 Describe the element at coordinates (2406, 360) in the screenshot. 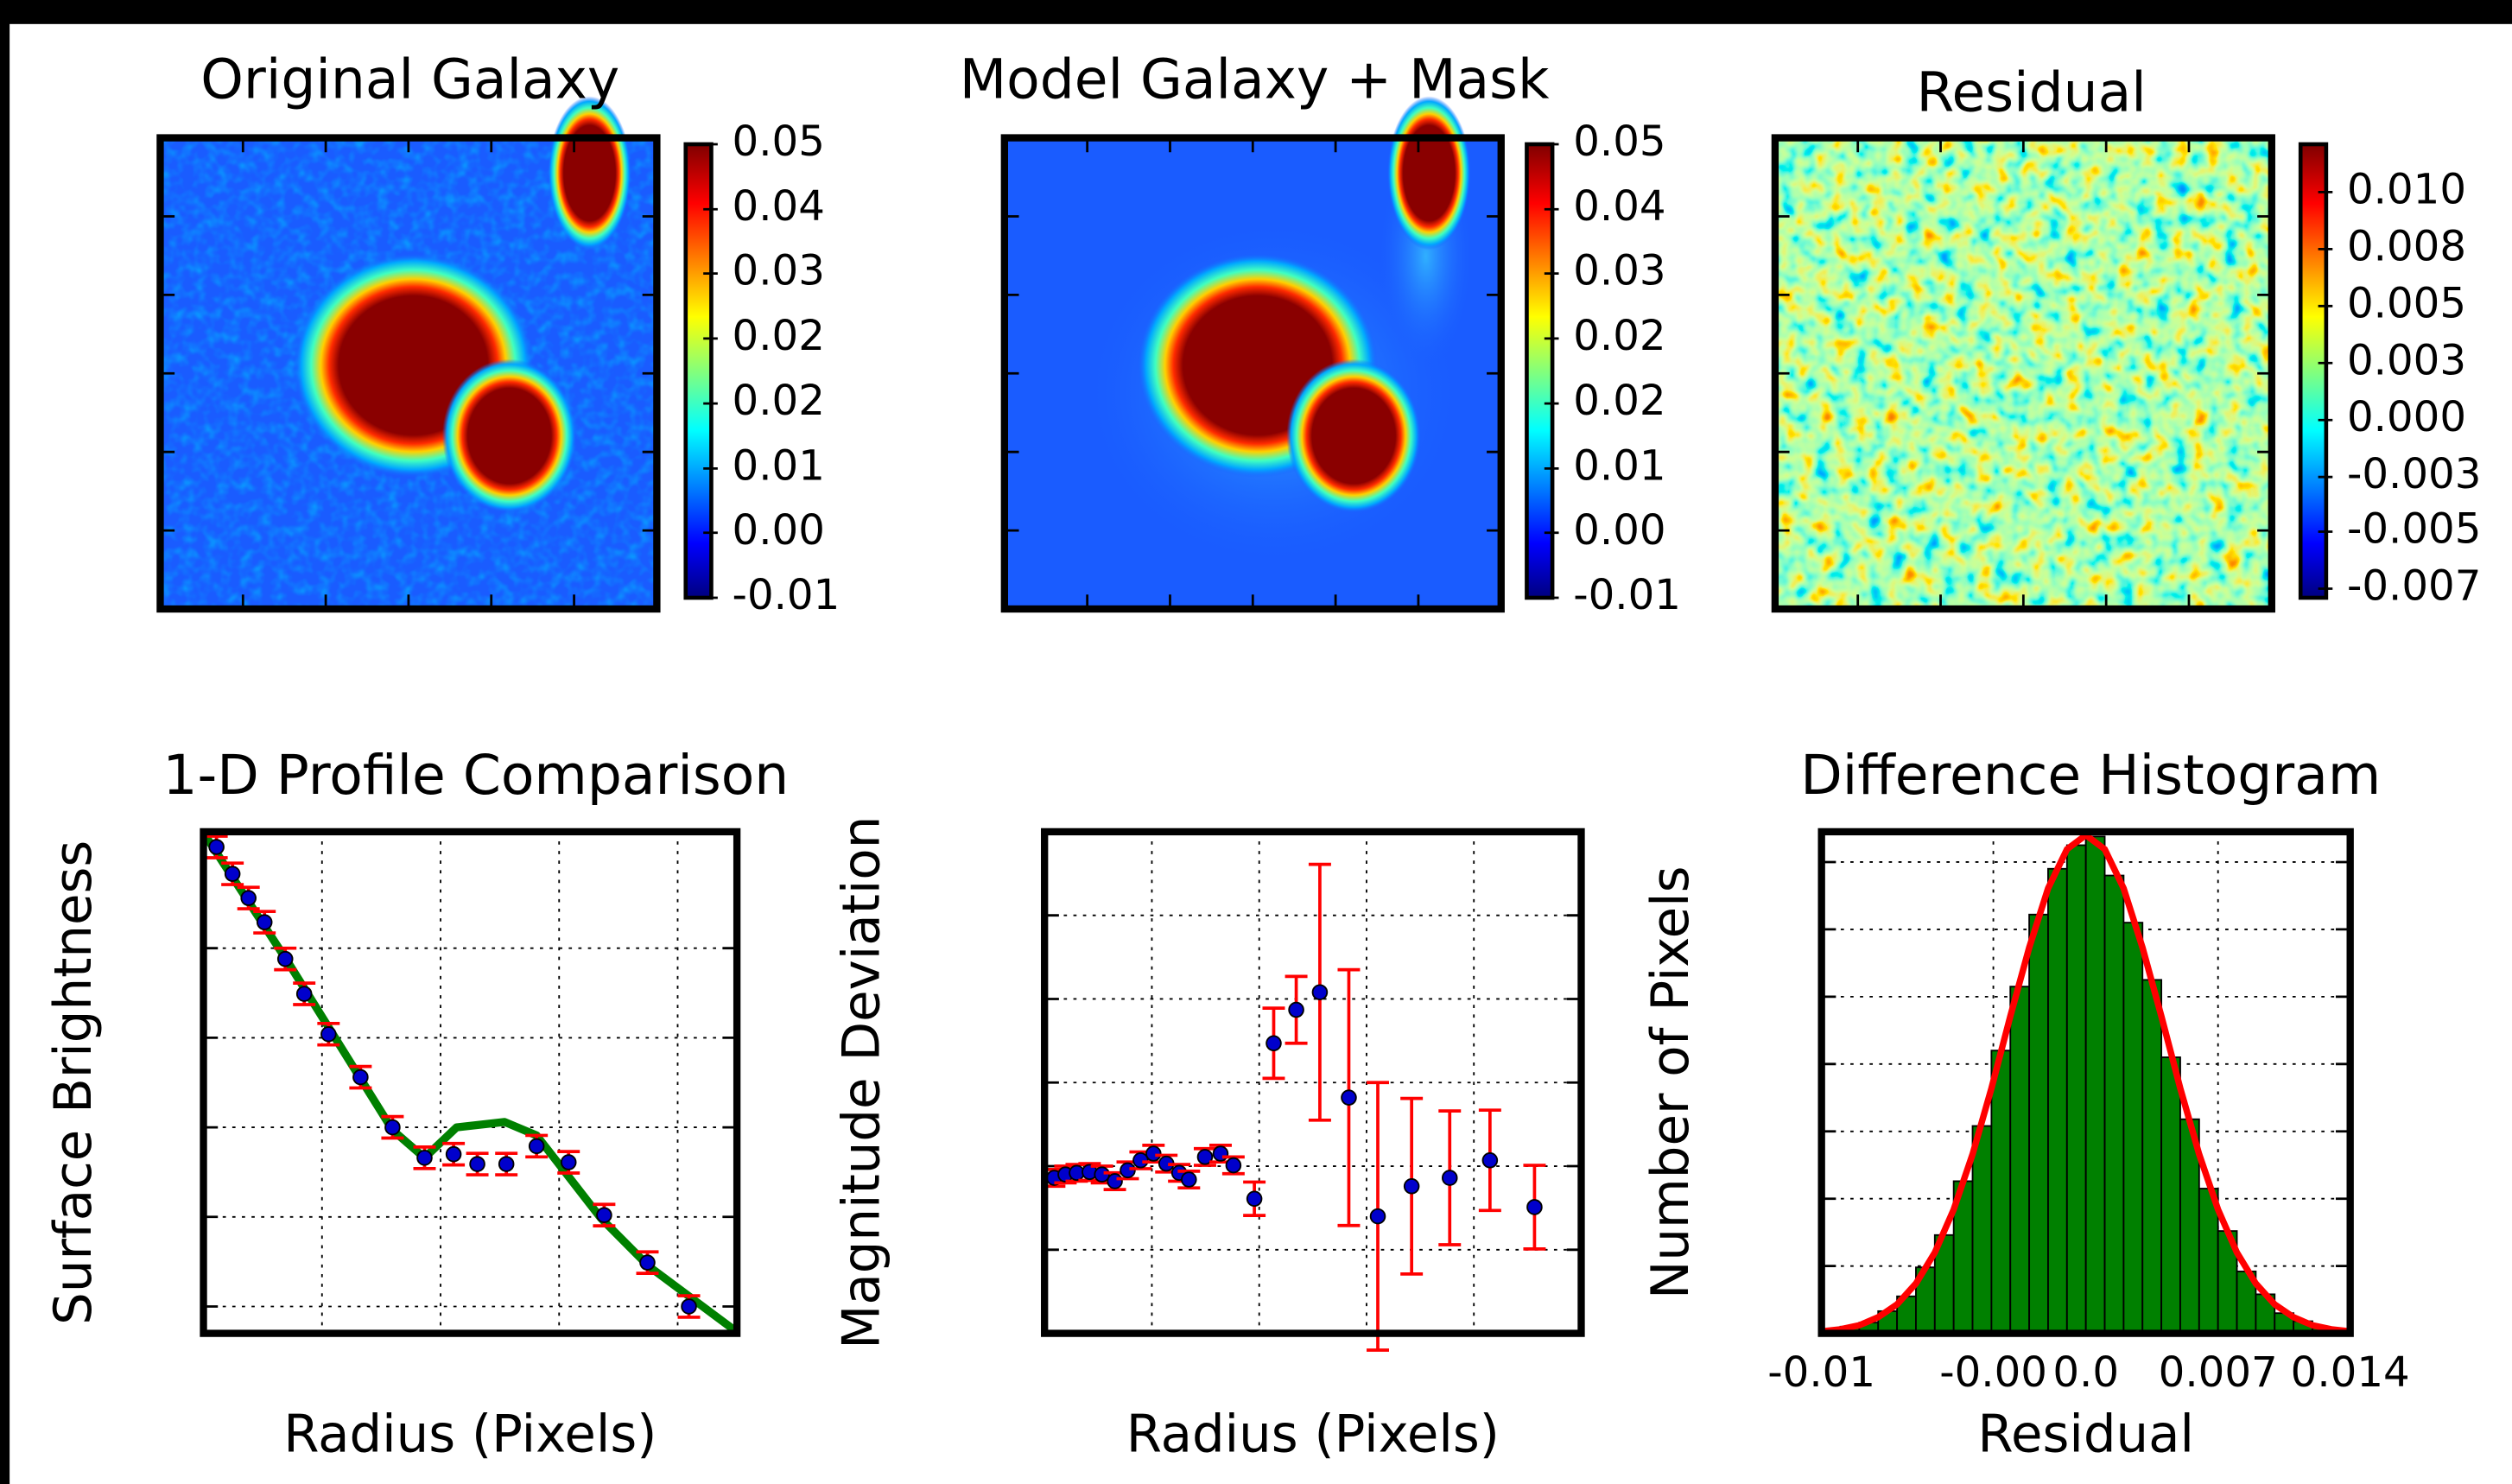

I see `colorbar-tick-label: 0.003` at that location.